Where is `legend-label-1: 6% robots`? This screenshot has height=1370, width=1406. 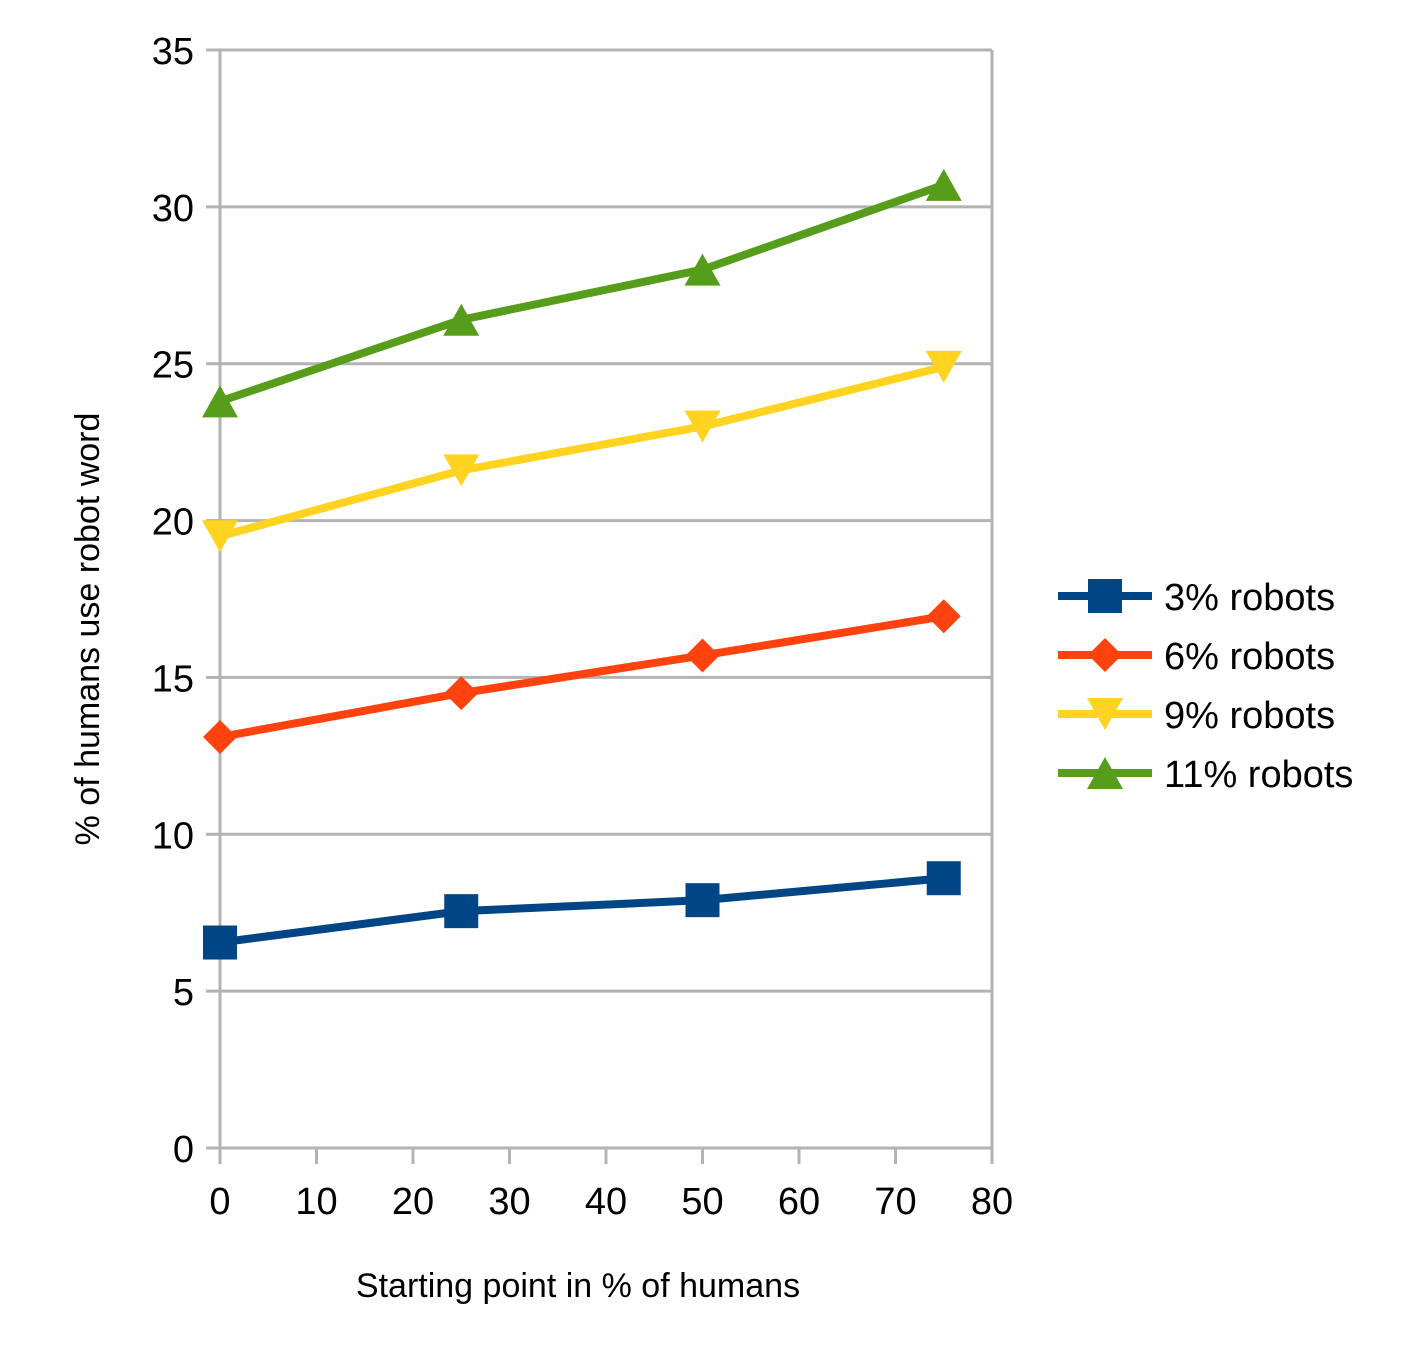 legend-label-1: 6% robots is located at coordinates (1249, 657).